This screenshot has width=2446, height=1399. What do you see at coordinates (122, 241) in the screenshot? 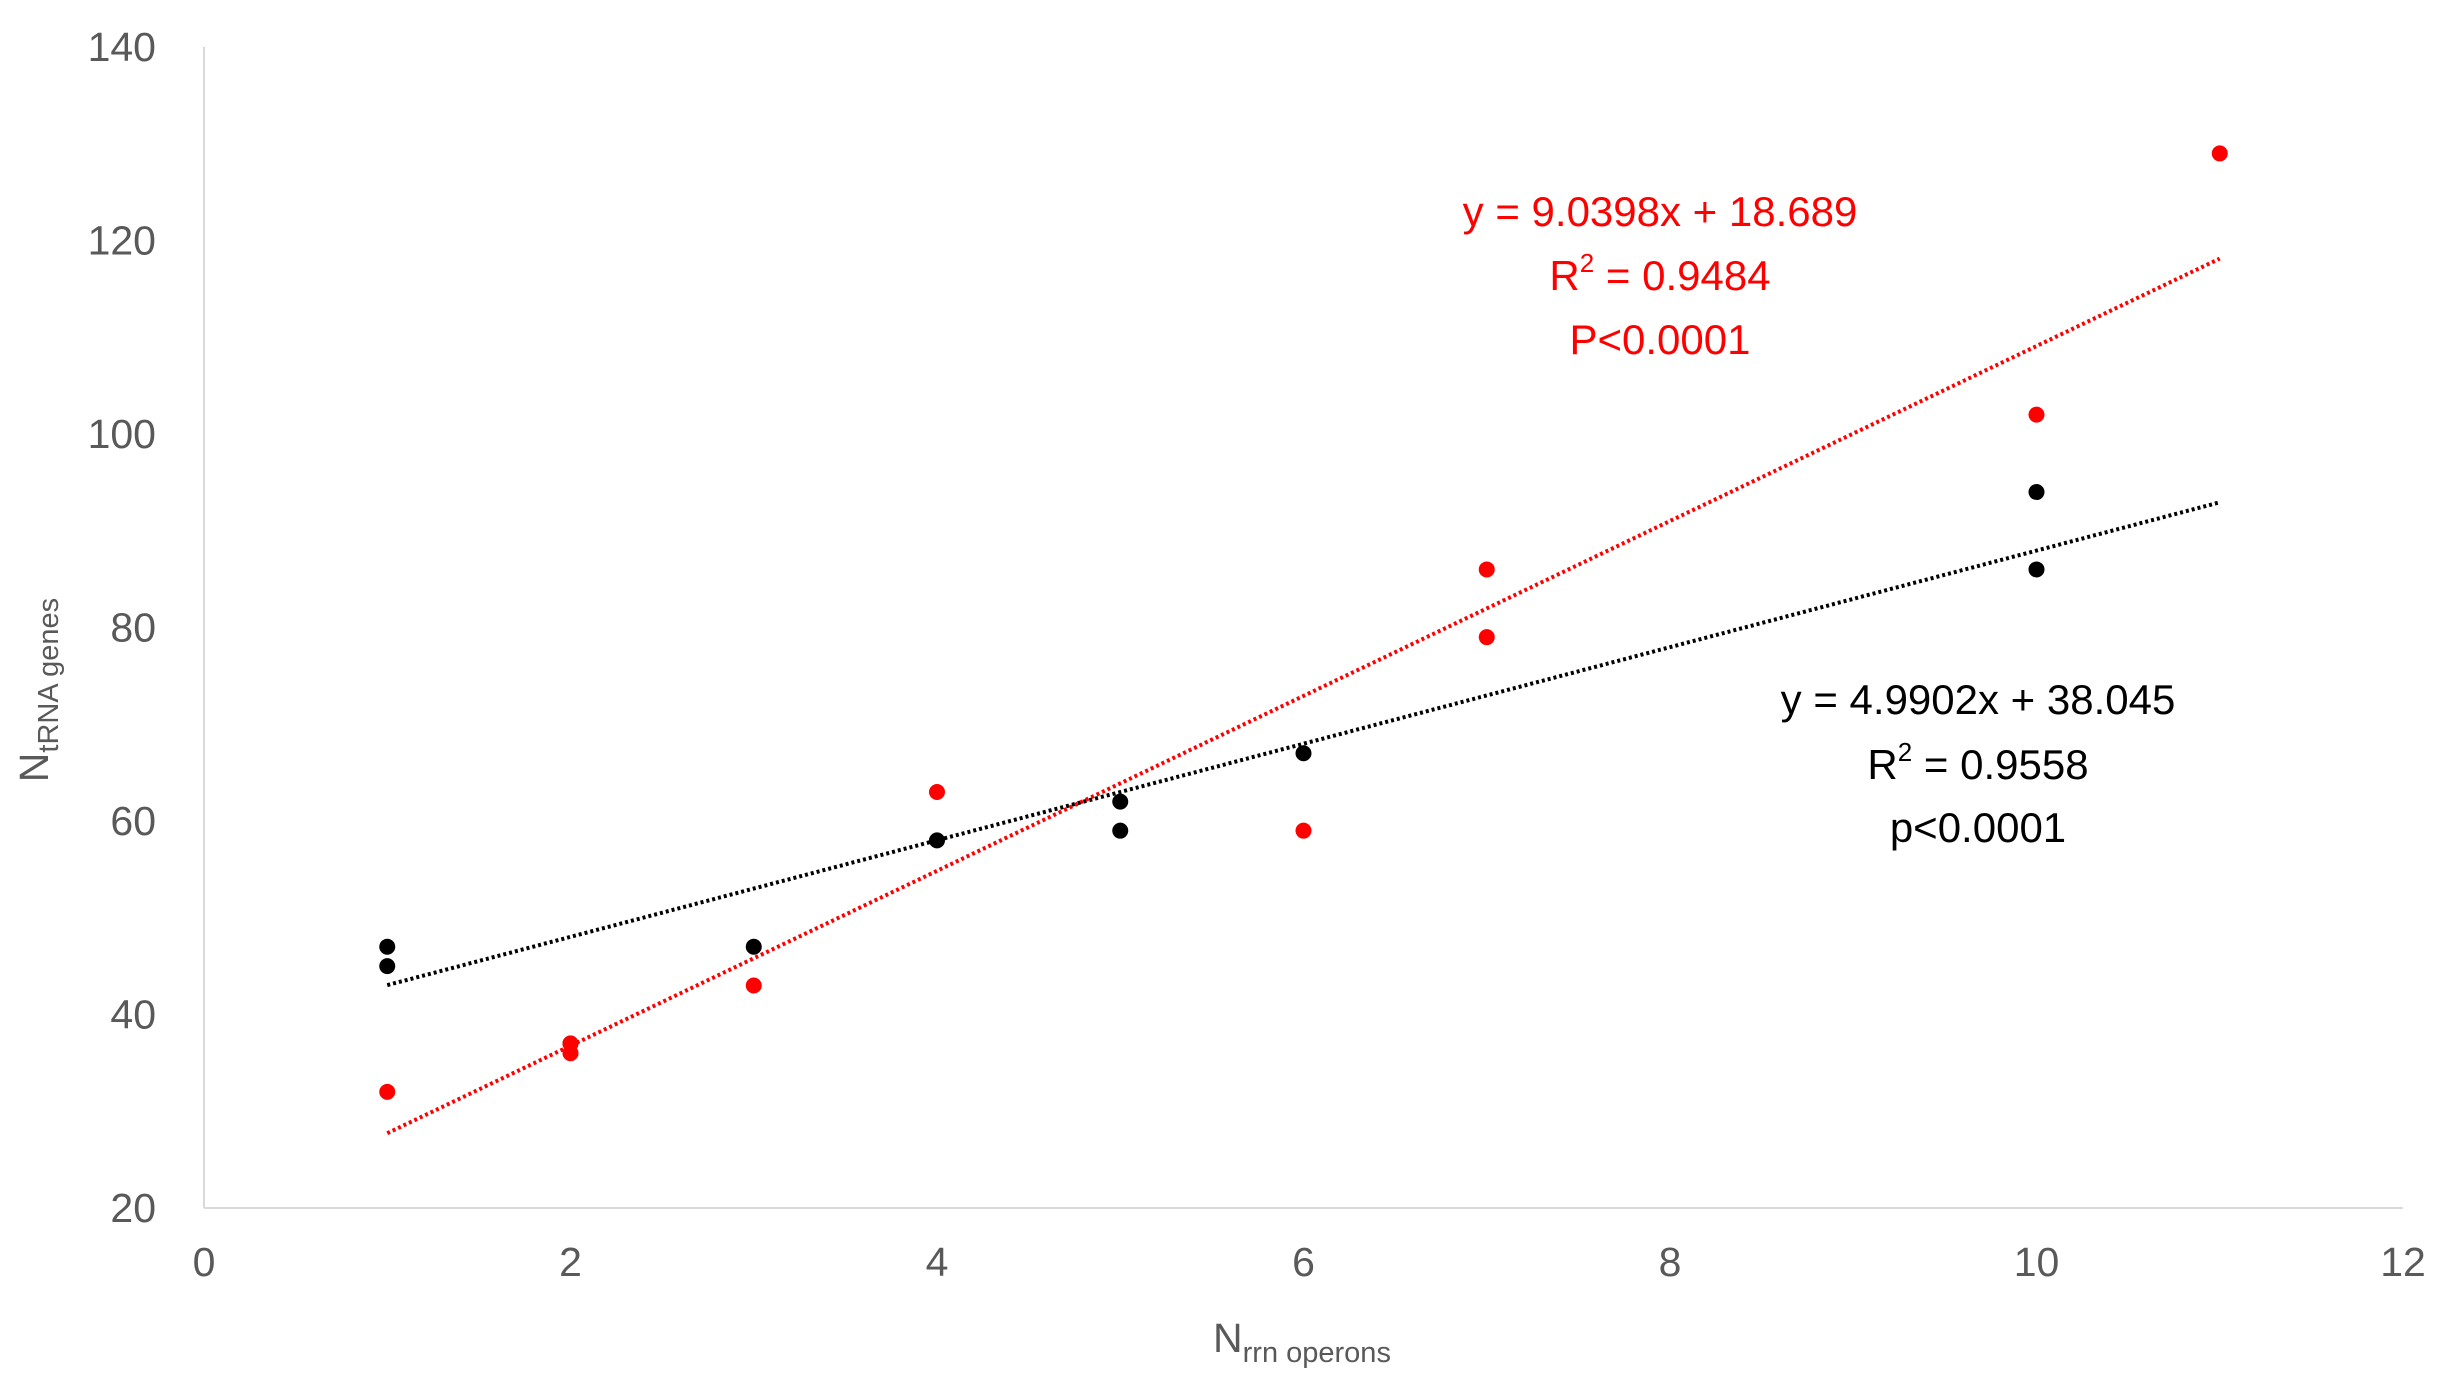
I see `y-tick-label: 120` at bounding box center [122, 241].